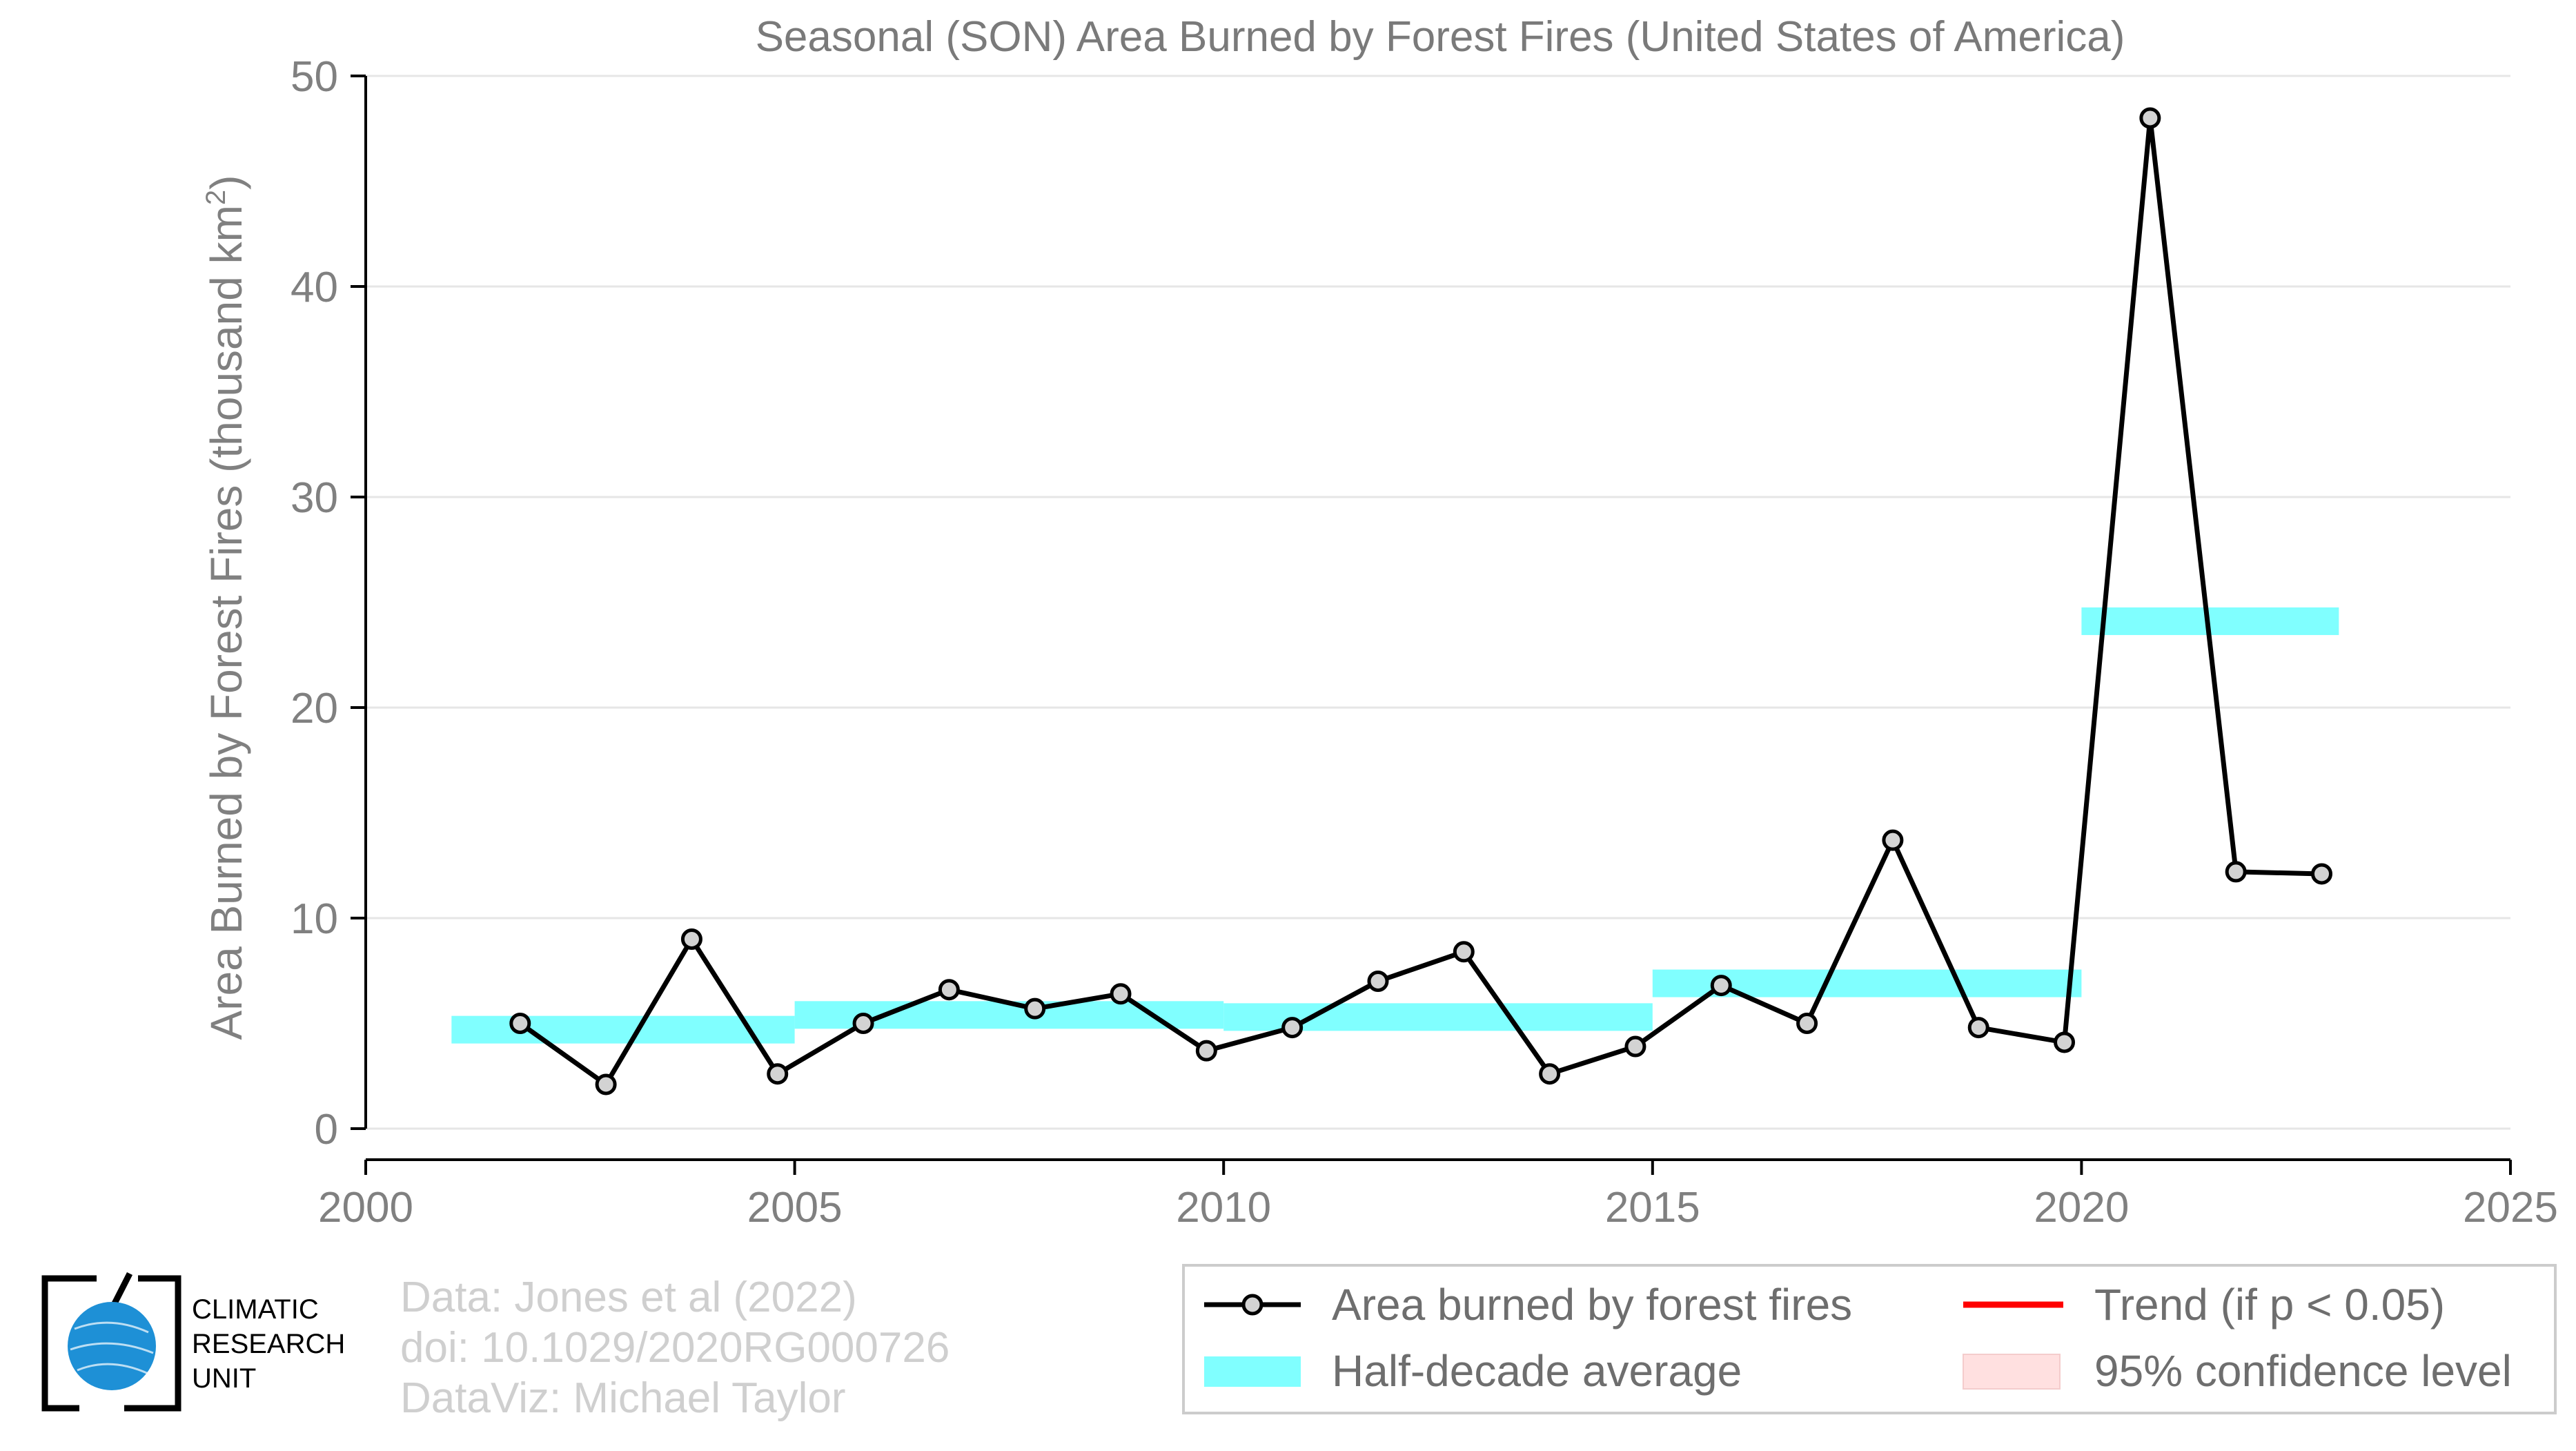 Image resolution: width=2576 pixels, height=1451 pixels. What do you see at coordinates (314, 709) in the screenshot?
I see `y-tick-label-20: 20` at bounding box center [314, 709].